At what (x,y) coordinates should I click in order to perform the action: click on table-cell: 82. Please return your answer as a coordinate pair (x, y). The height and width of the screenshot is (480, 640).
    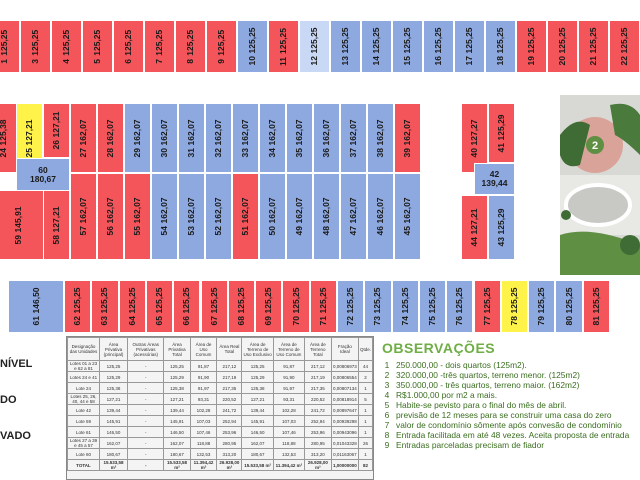
    Looking at the image, I should click on (365, 465).